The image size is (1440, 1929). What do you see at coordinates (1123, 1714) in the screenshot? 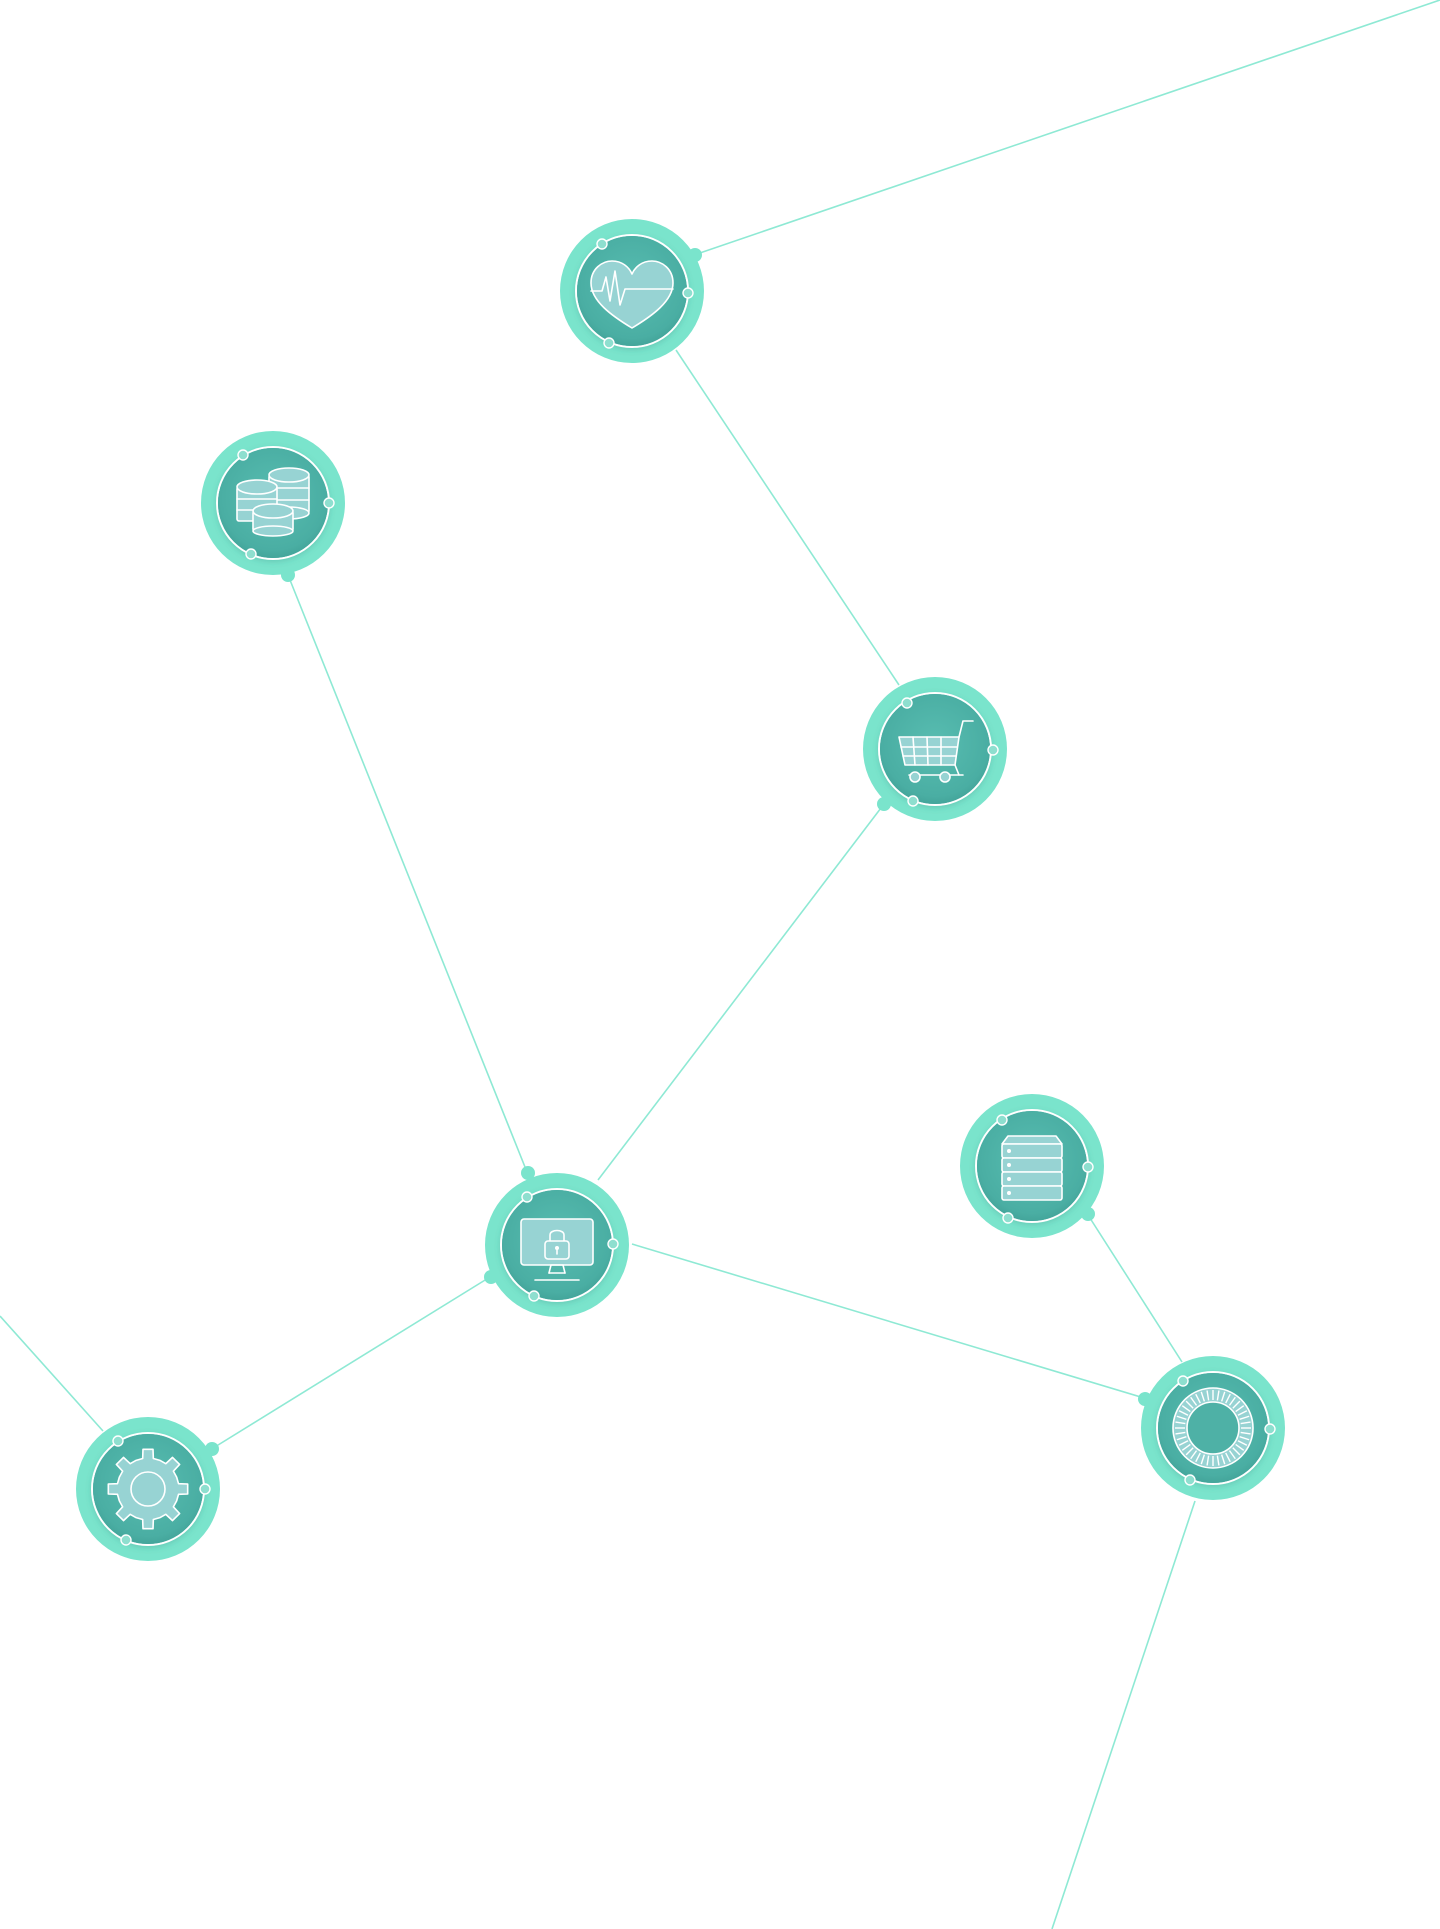
I see `edge-target-offscreen` at bounding box center [1123, 1714].